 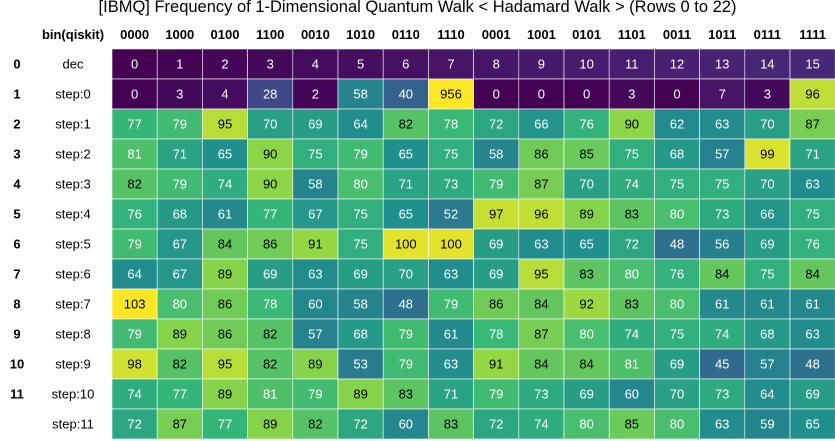 I want to click on cell-value-label: 83, so click(x=406, y=394).